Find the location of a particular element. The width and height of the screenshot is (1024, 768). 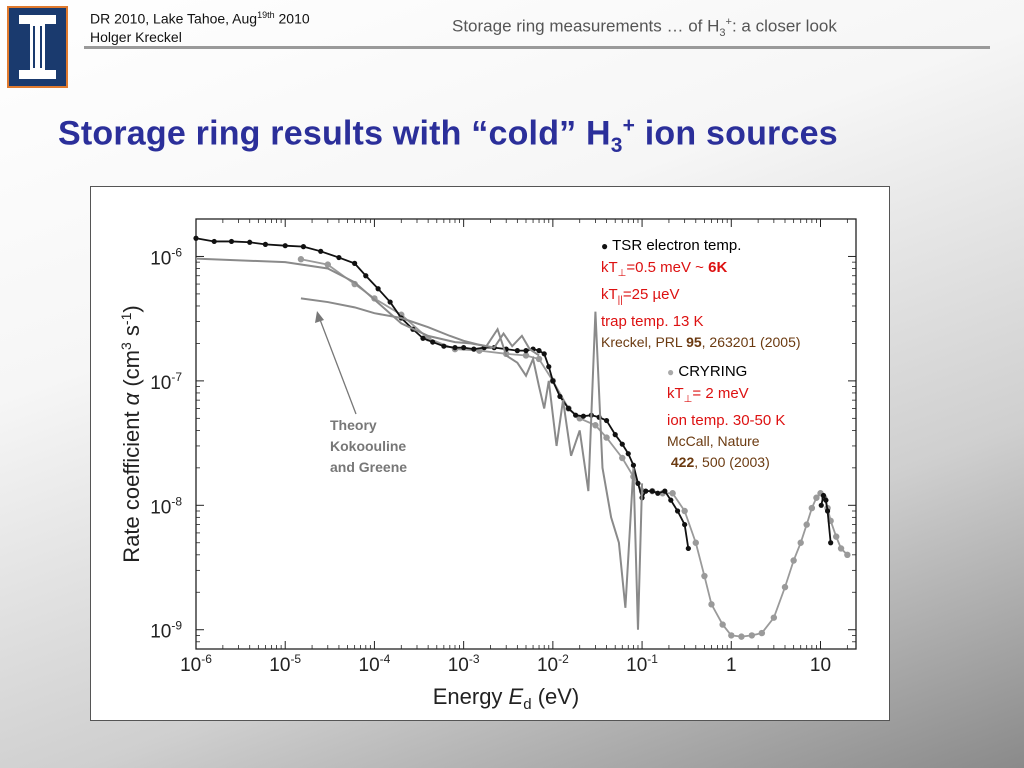

y-tick-label: 10⁻⁷ is located at coordinates (166, 382).